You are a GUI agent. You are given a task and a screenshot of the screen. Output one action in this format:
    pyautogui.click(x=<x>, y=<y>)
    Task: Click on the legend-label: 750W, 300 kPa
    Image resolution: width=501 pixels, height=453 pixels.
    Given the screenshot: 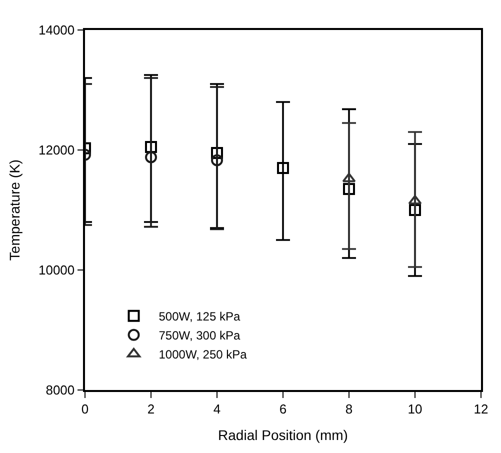 What is the action you would take?
    pyautogui.click(x=199, y=335)
    